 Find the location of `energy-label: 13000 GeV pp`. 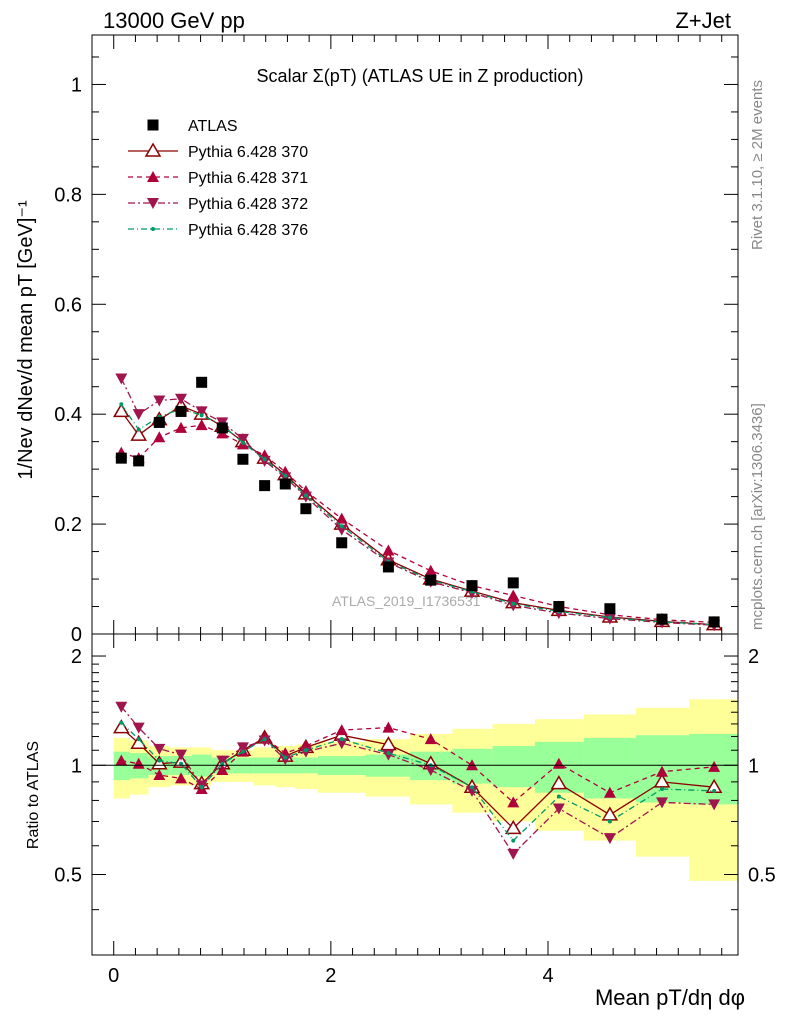

energy-label: 13000 GeV pp is located at coordinates (174, 20).